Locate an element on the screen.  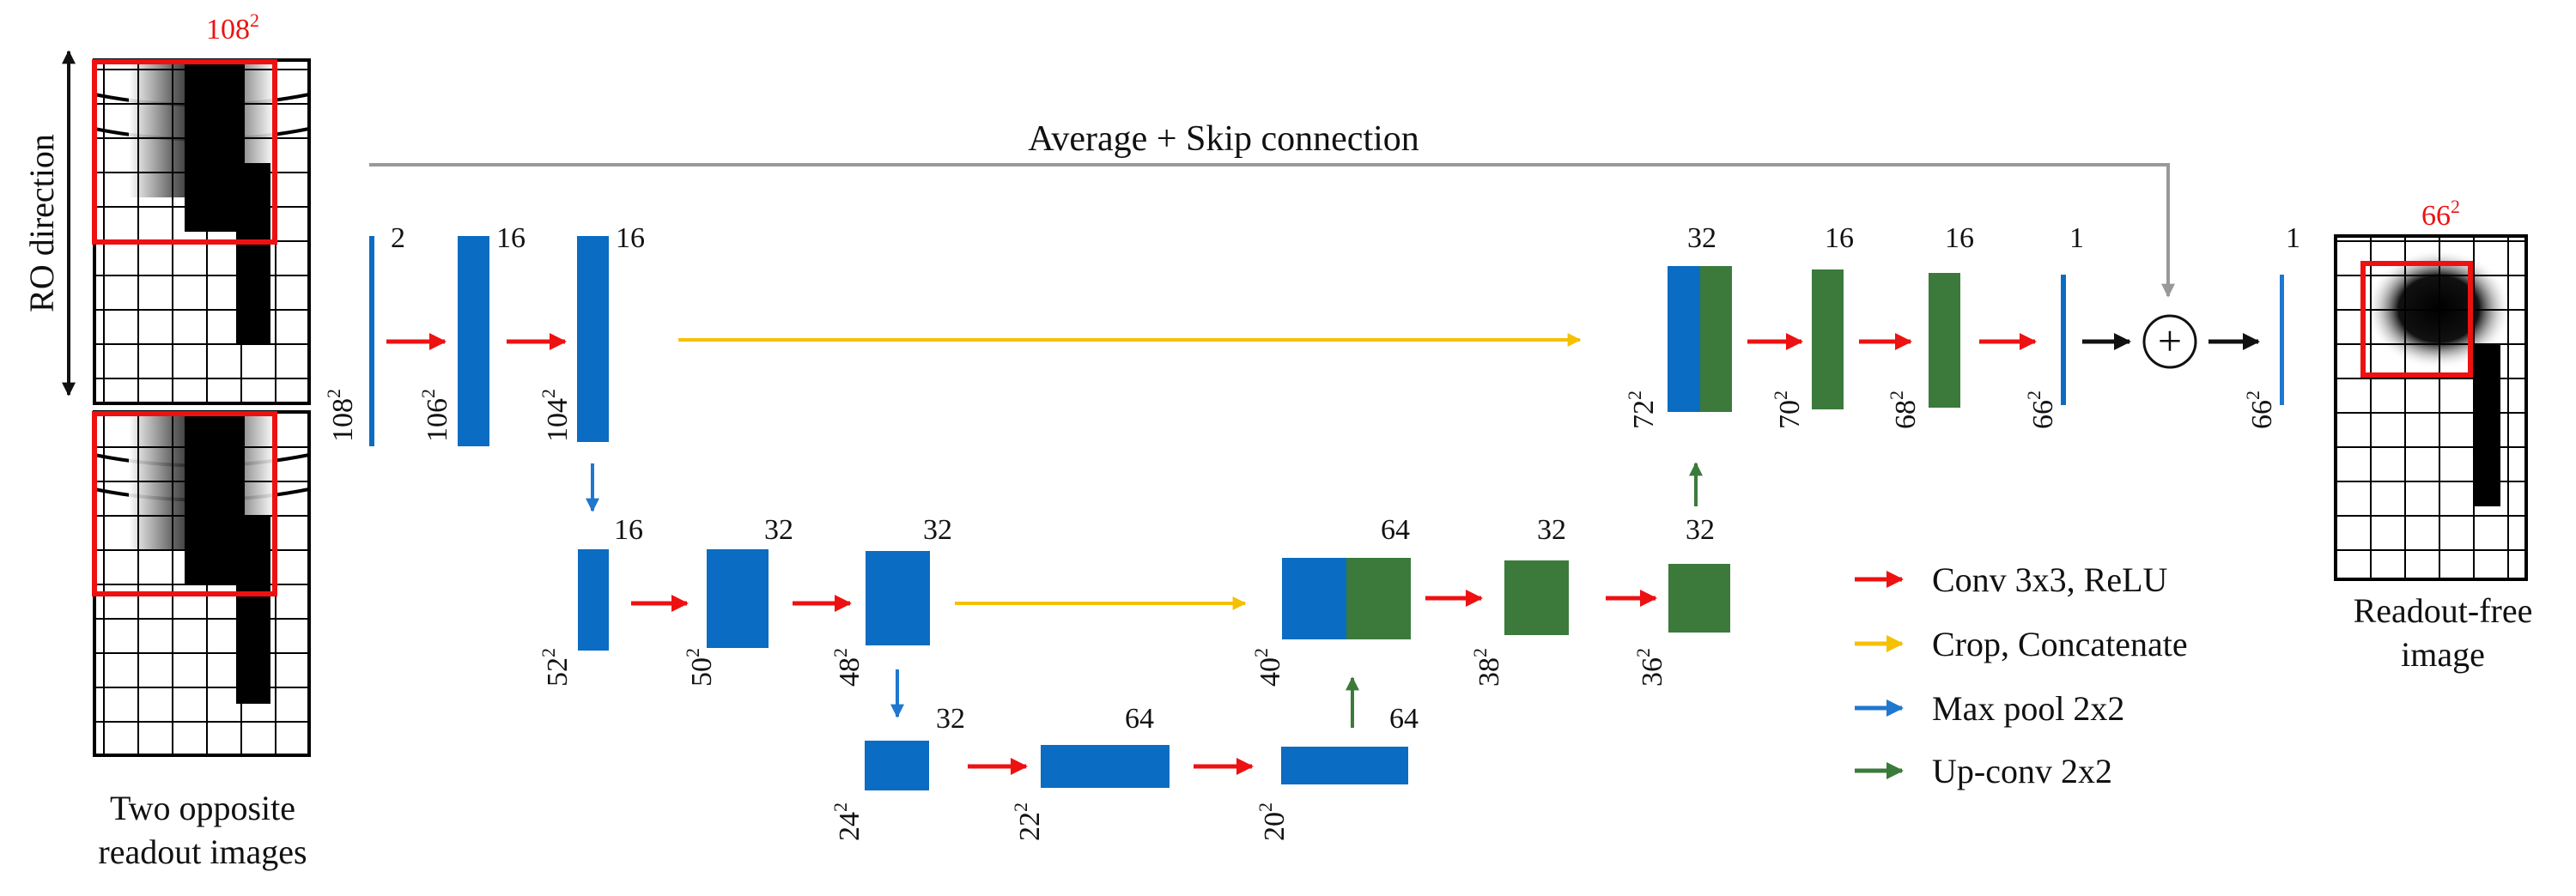
feature-map-l3-conv2 is located at coordinates (1345, 765).